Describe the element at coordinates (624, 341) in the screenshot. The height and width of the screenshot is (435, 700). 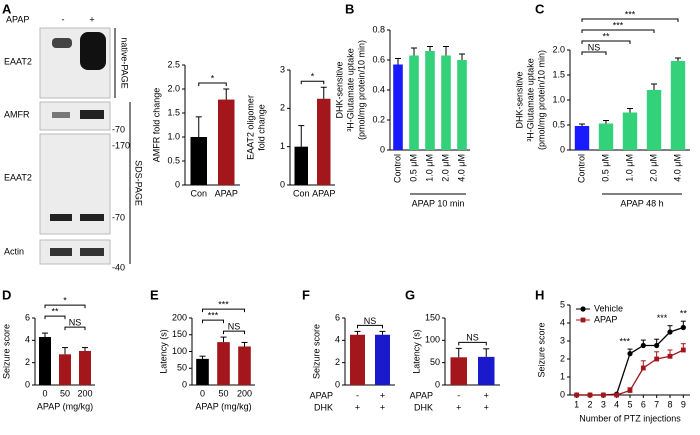
I see `annotation: ***` at that location.